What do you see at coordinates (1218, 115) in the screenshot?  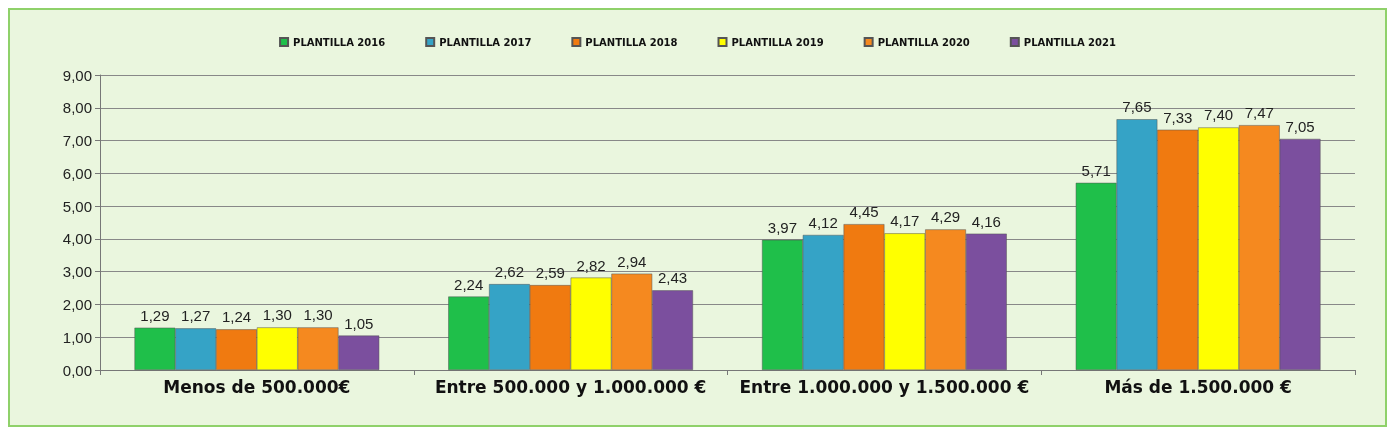 I see `data-label: 7,40` at bounding box center [1218, 115].